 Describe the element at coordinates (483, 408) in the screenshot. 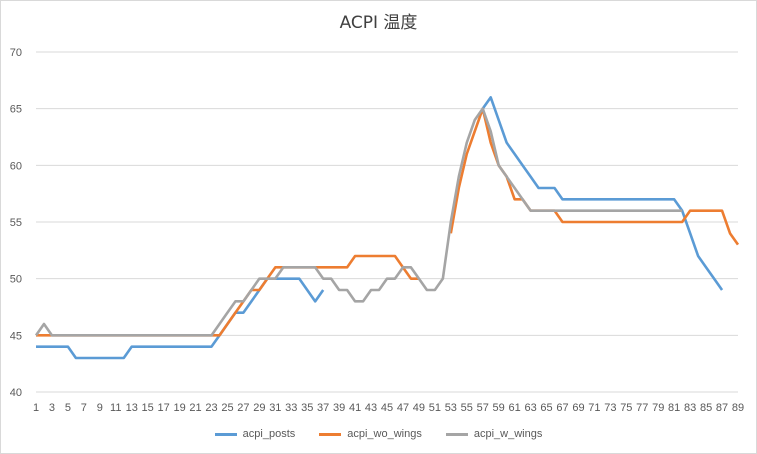

I see `x-tick-label: 57` at that location.